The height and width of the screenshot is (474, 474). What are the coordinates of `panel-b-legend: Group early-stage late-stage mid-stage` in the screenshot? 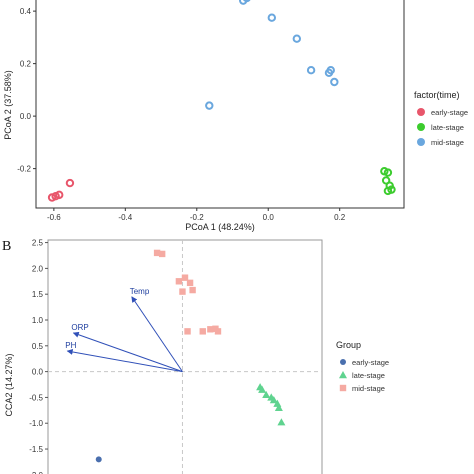 It's located at (362, 366).